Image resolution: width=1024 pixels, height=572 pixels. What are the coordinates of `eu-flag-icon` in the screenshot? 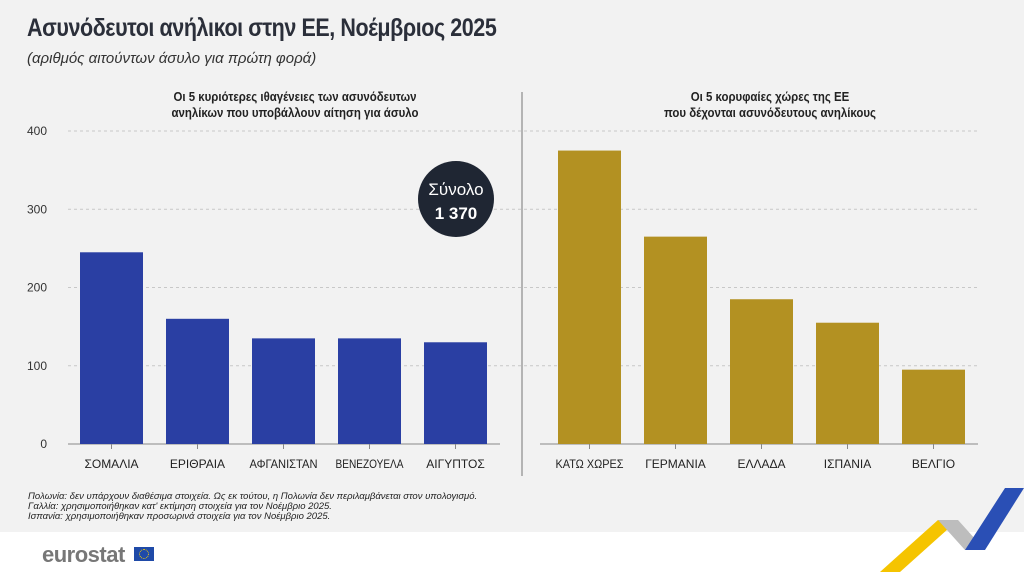 It's located at (144, 554).